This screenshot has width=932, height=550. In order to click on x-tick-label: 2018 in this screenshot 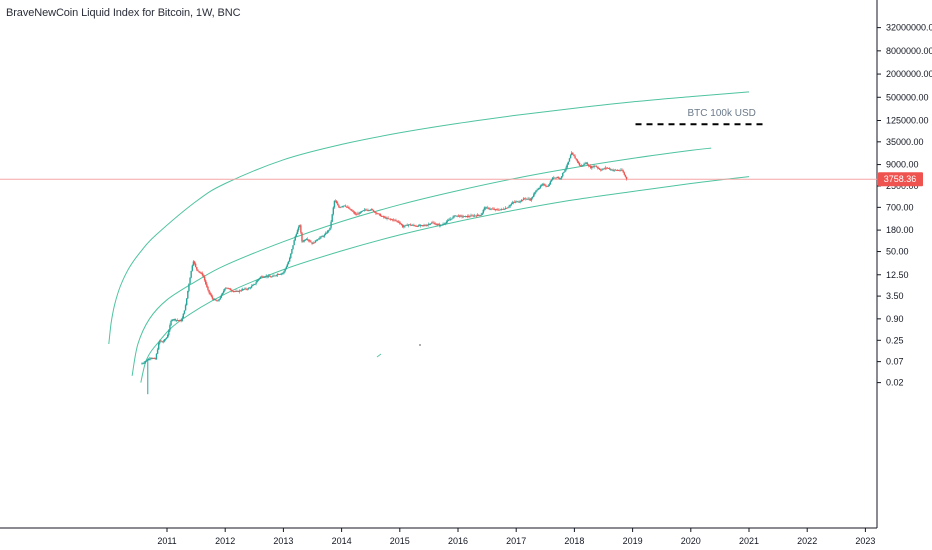, I will do `click(574, 541)`.